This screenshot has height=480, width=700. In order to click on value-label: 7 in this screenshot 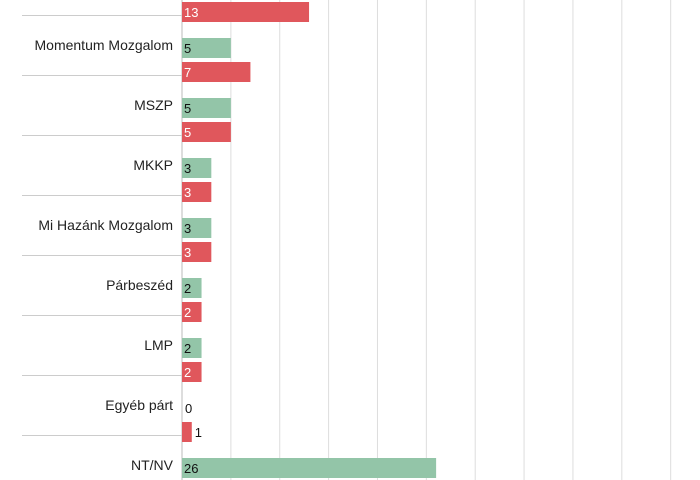, I will do `click(187, 72)`.